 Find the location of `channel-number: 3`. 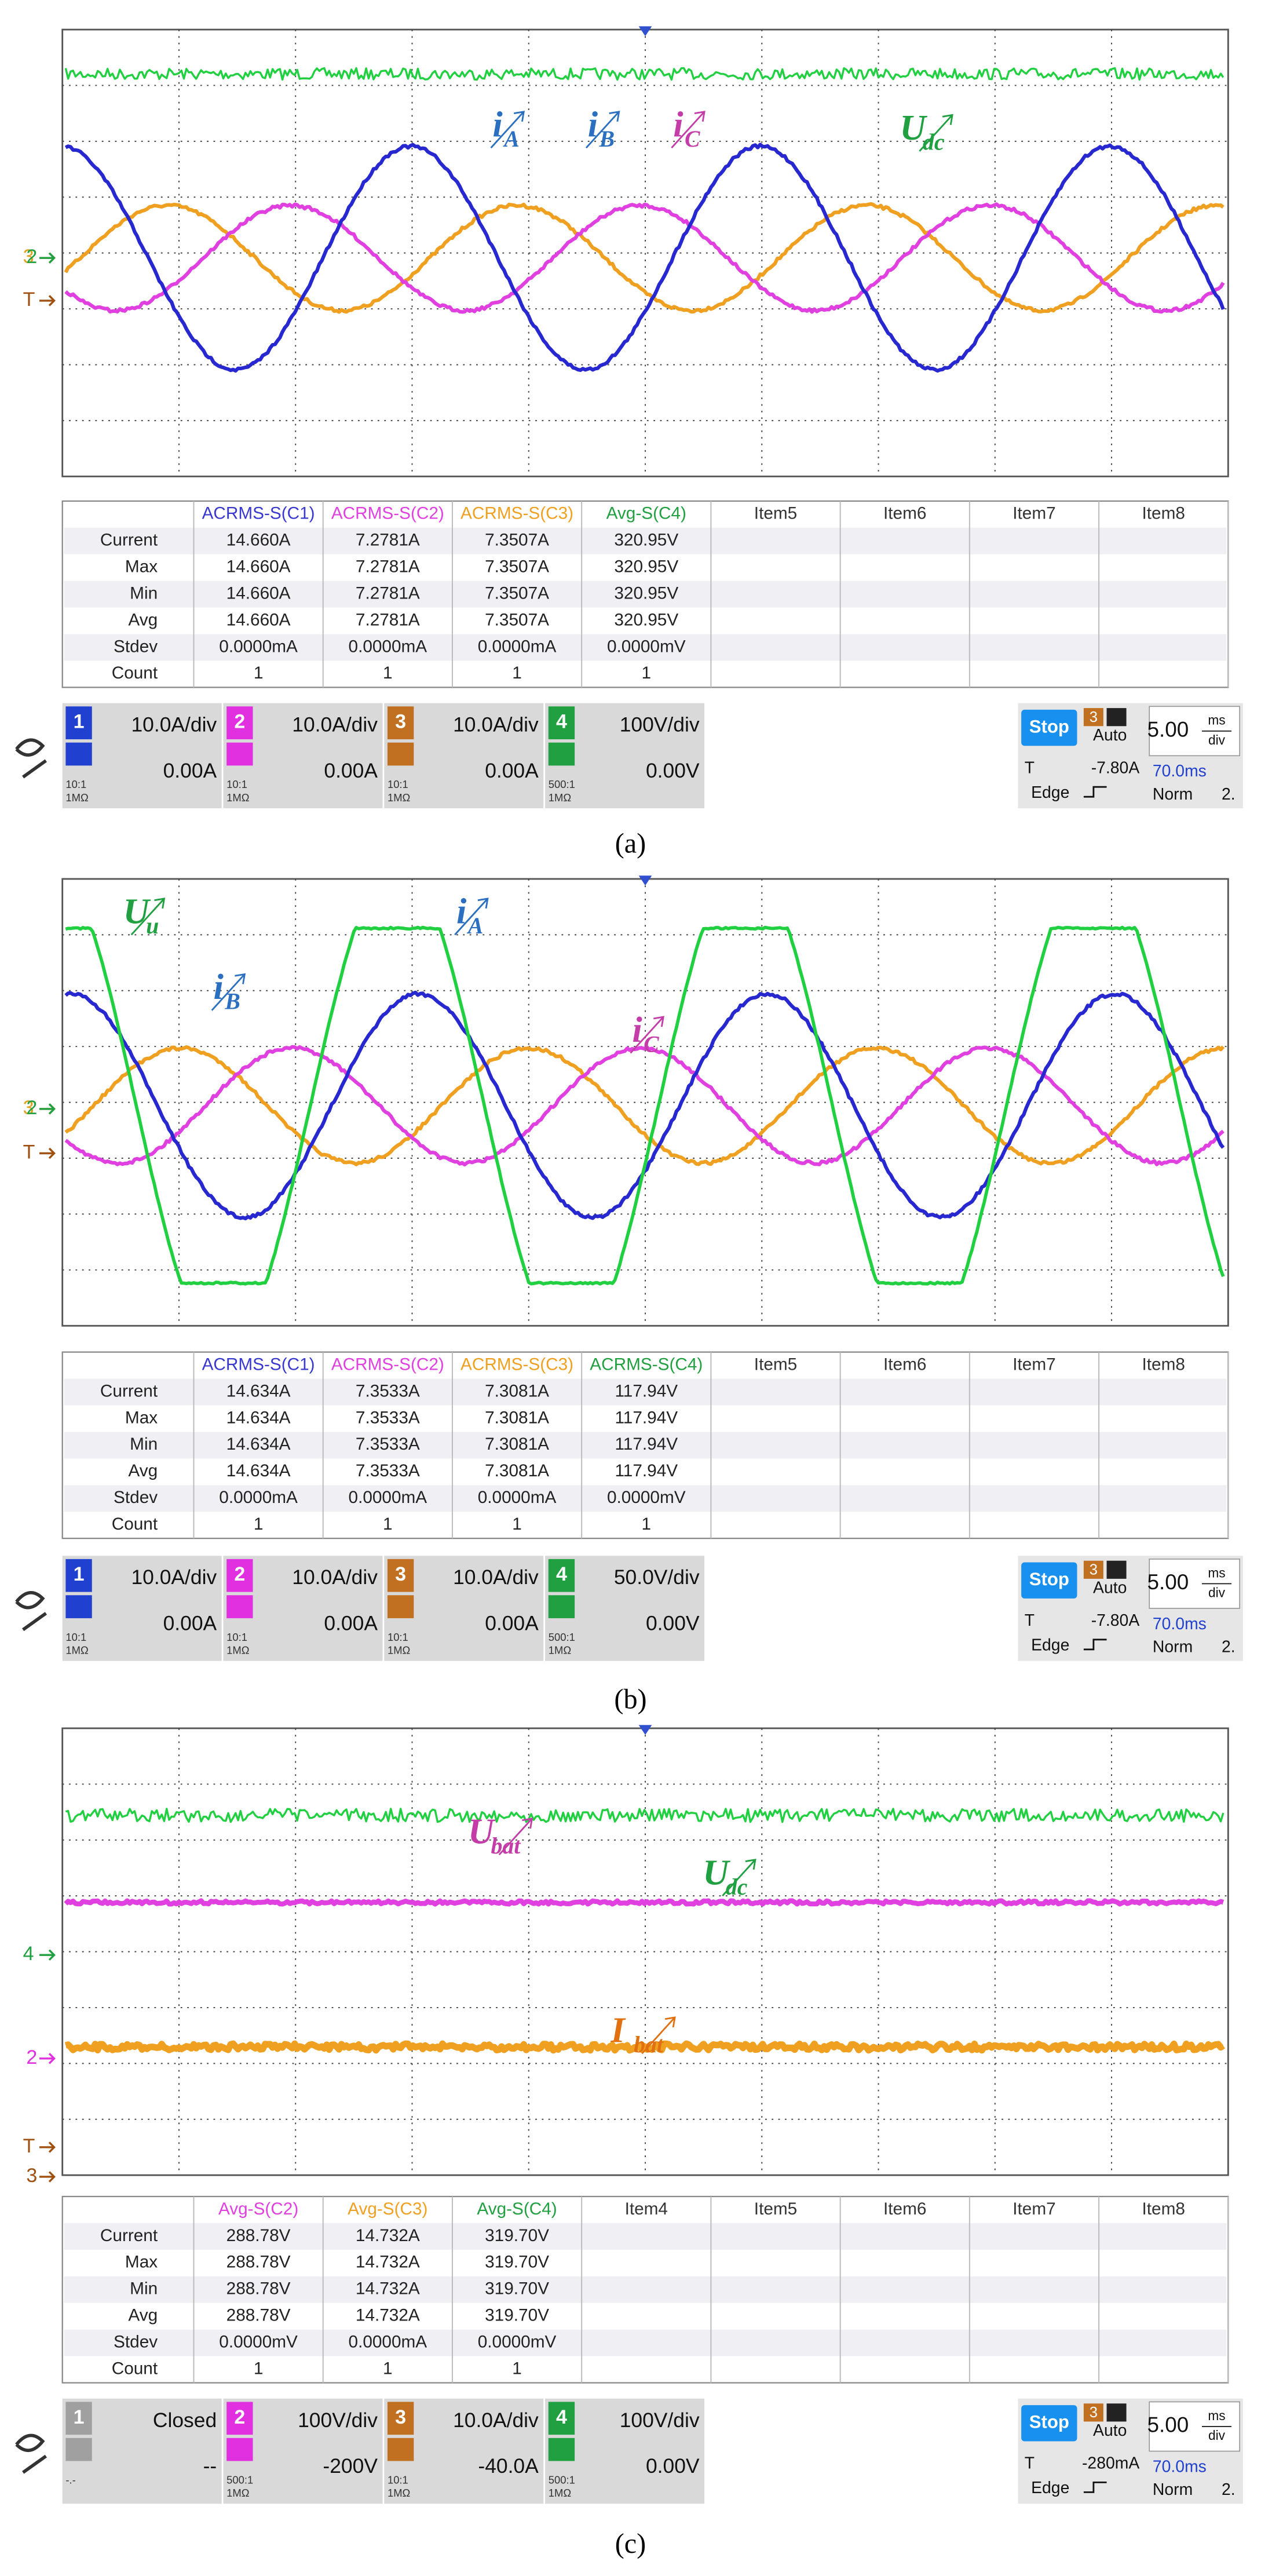

channel-number: 3 is located at coordinates (401, 1574).